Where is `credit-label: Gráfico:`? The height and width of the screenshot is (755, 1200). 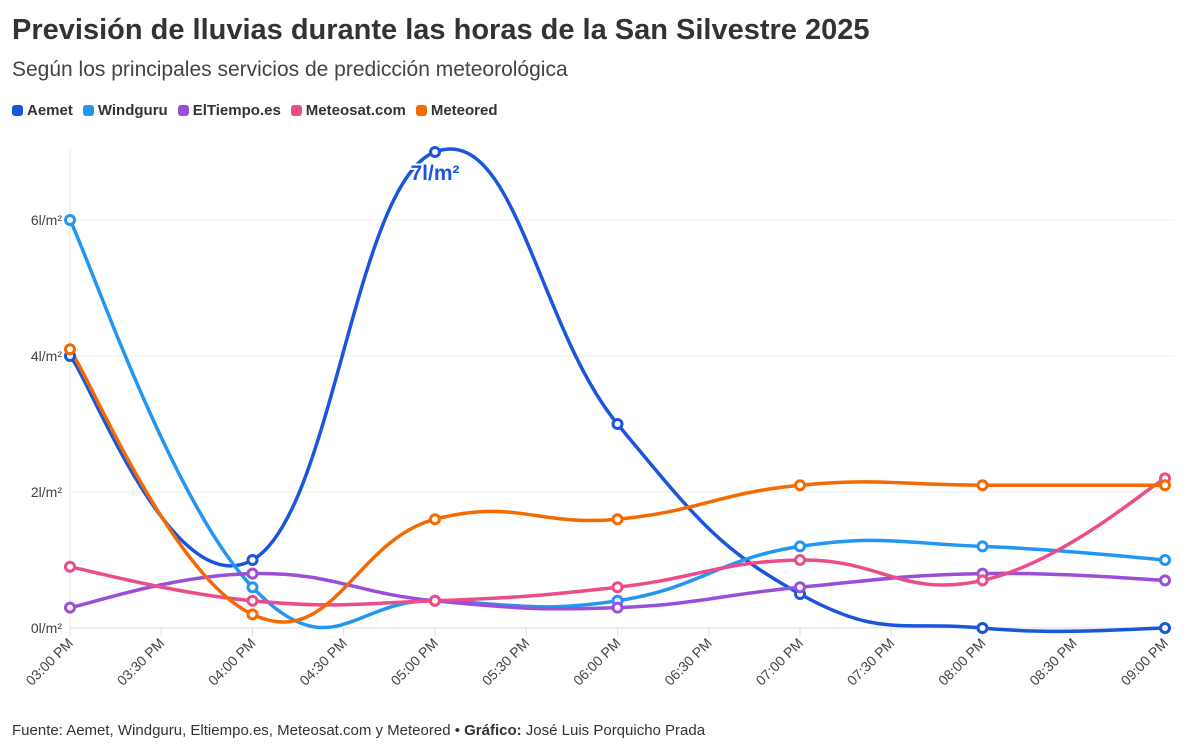
credit-label: Gráfico: is located at coordinates (493, 730).